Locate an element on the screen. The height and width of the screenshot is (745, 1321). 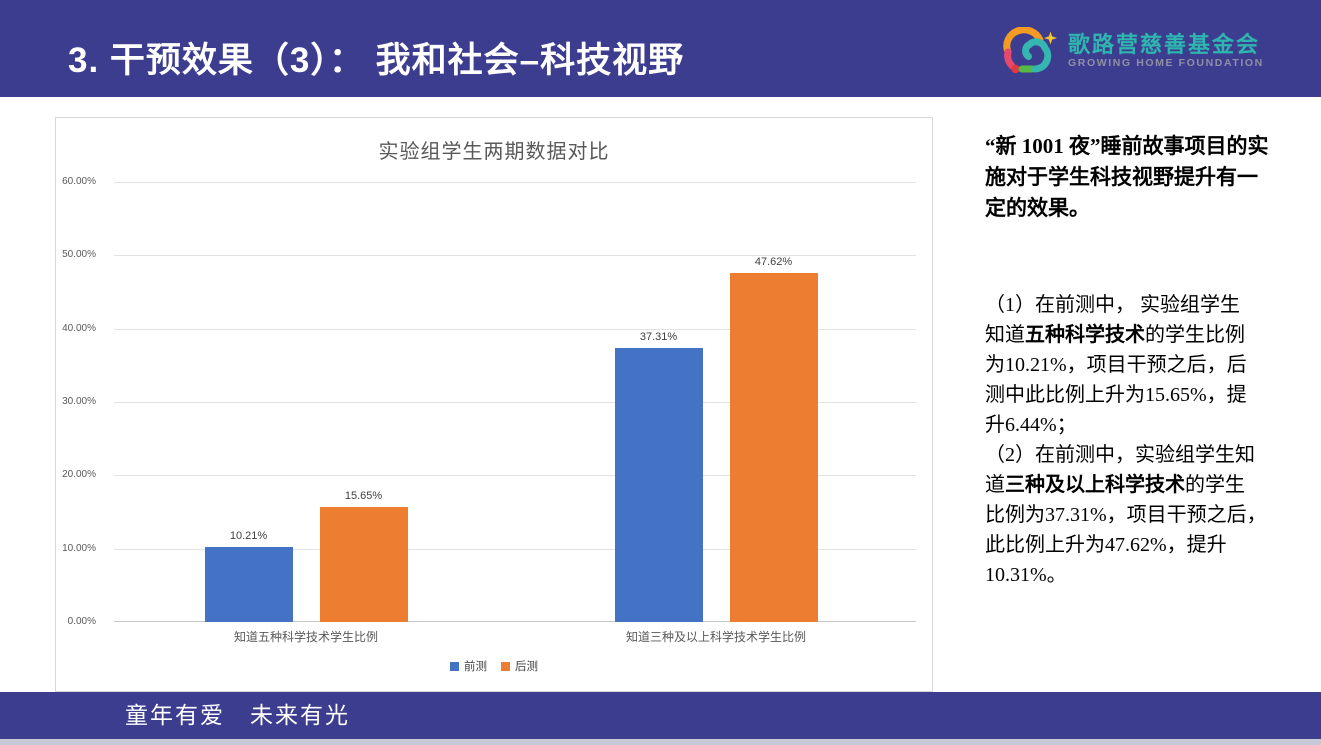
star-icon is located at coordinates (1050, 38).